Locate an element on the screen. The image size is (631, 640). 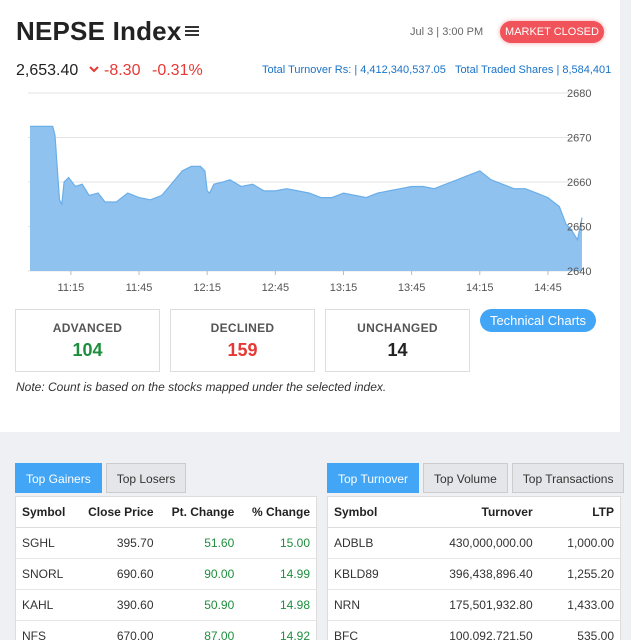
y-tick-label: 2650 is located at coordinates (579, 228).